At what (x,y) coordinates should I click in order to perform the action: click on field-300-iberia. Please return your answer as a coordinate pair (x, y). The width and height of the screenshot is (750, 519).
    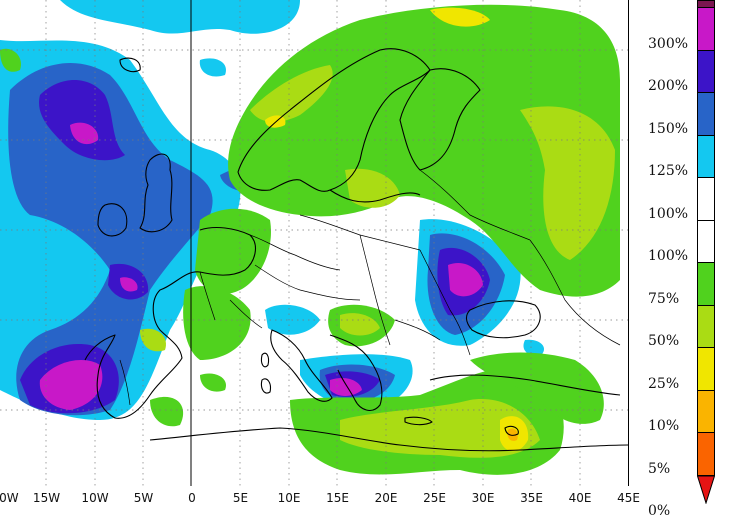
    Looking at the image, I should click on (71, 385).